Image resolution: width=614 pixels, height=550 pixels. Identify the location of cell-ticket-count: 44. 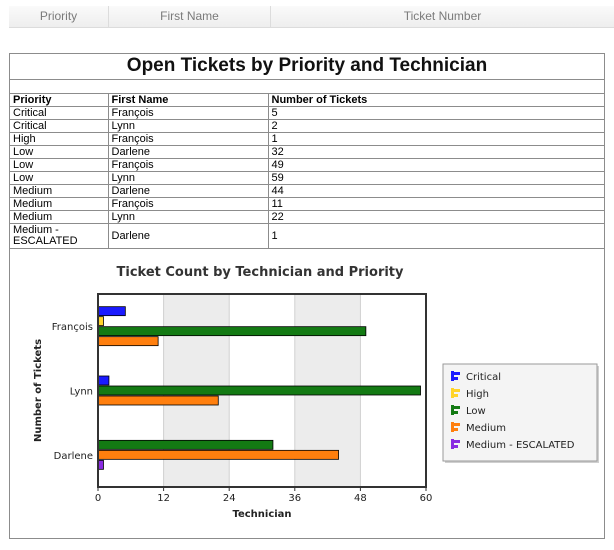
(435, 191).